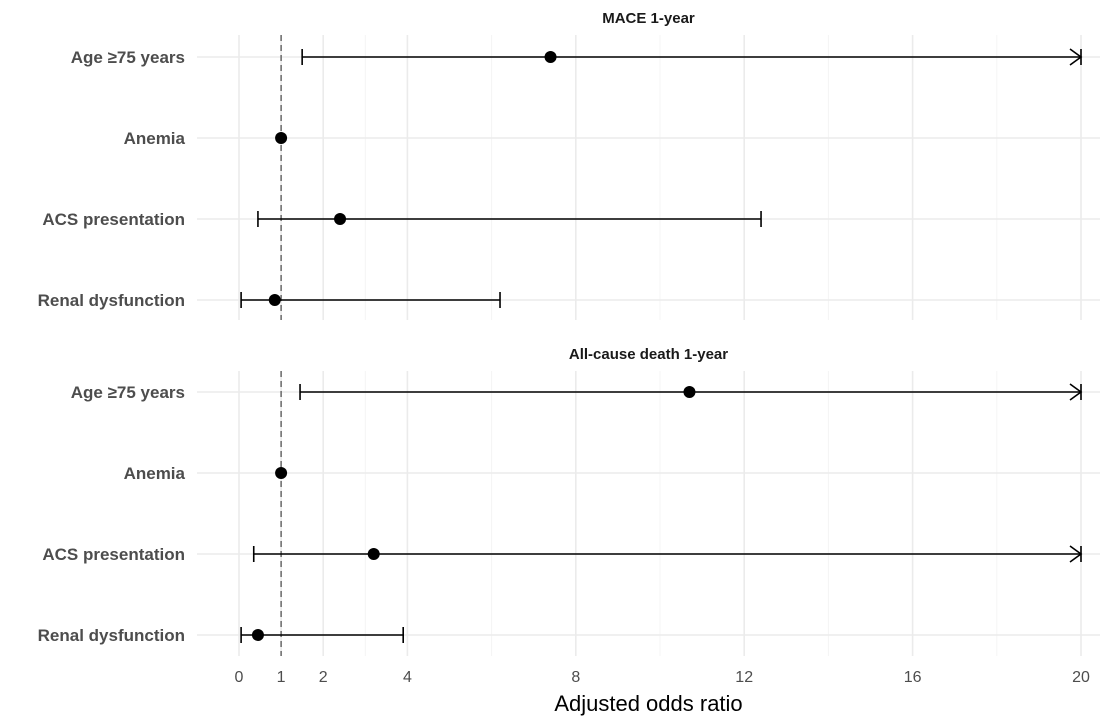 The image size is (1113, 717). What do you see at coordinates (323, 677) in the screenshot?
I see `x-tick-label: 2` at bounding box center [323, 677].